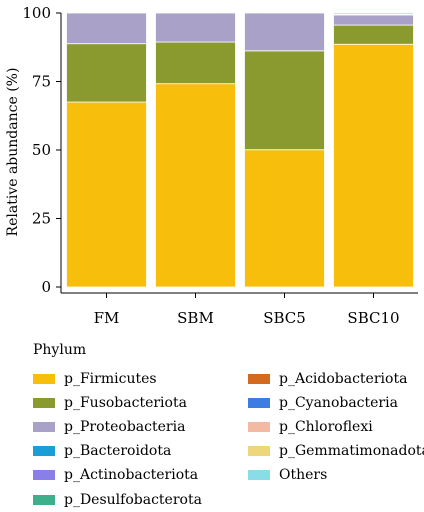  I want to click on bar-segment-fm-p-fusobacteriota, so click(107, 73).